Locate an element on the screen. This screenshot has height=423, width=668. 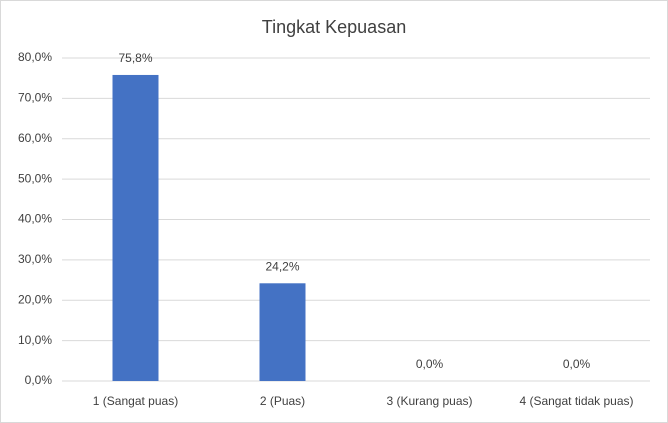
y-tick-label: 80,0% is located at coordinates (35, 57).